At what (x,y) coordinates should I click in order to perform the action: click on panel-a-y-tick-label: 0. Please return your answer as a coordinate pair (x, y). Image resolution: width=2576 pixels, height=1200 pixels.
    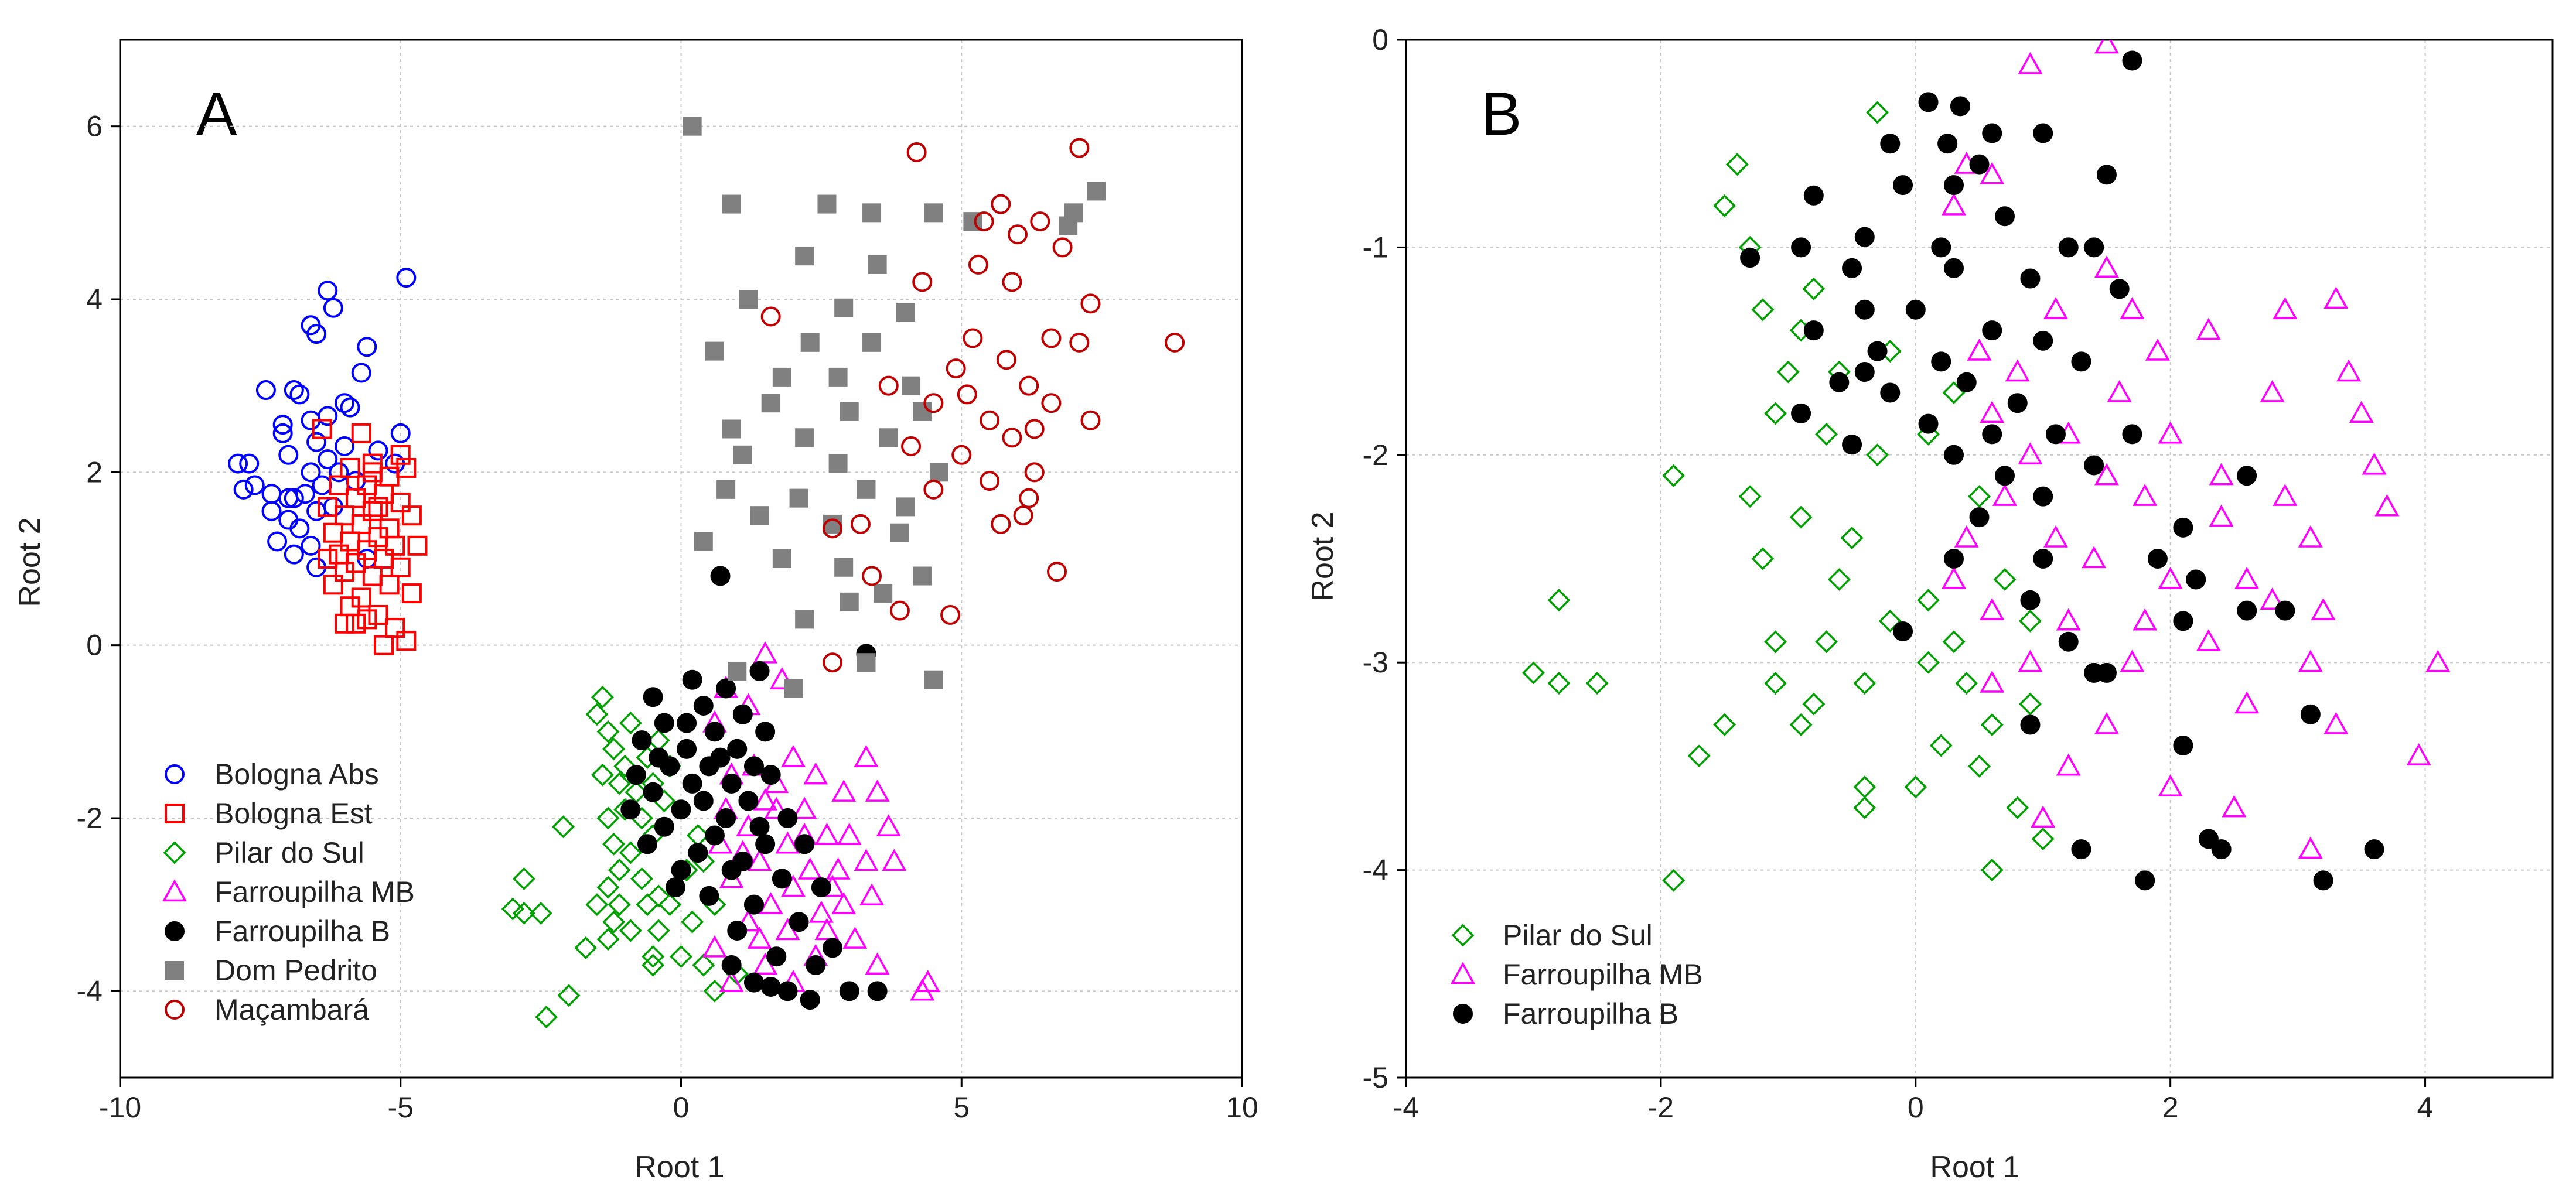
    Looking at the image, I should click on (94, 646).